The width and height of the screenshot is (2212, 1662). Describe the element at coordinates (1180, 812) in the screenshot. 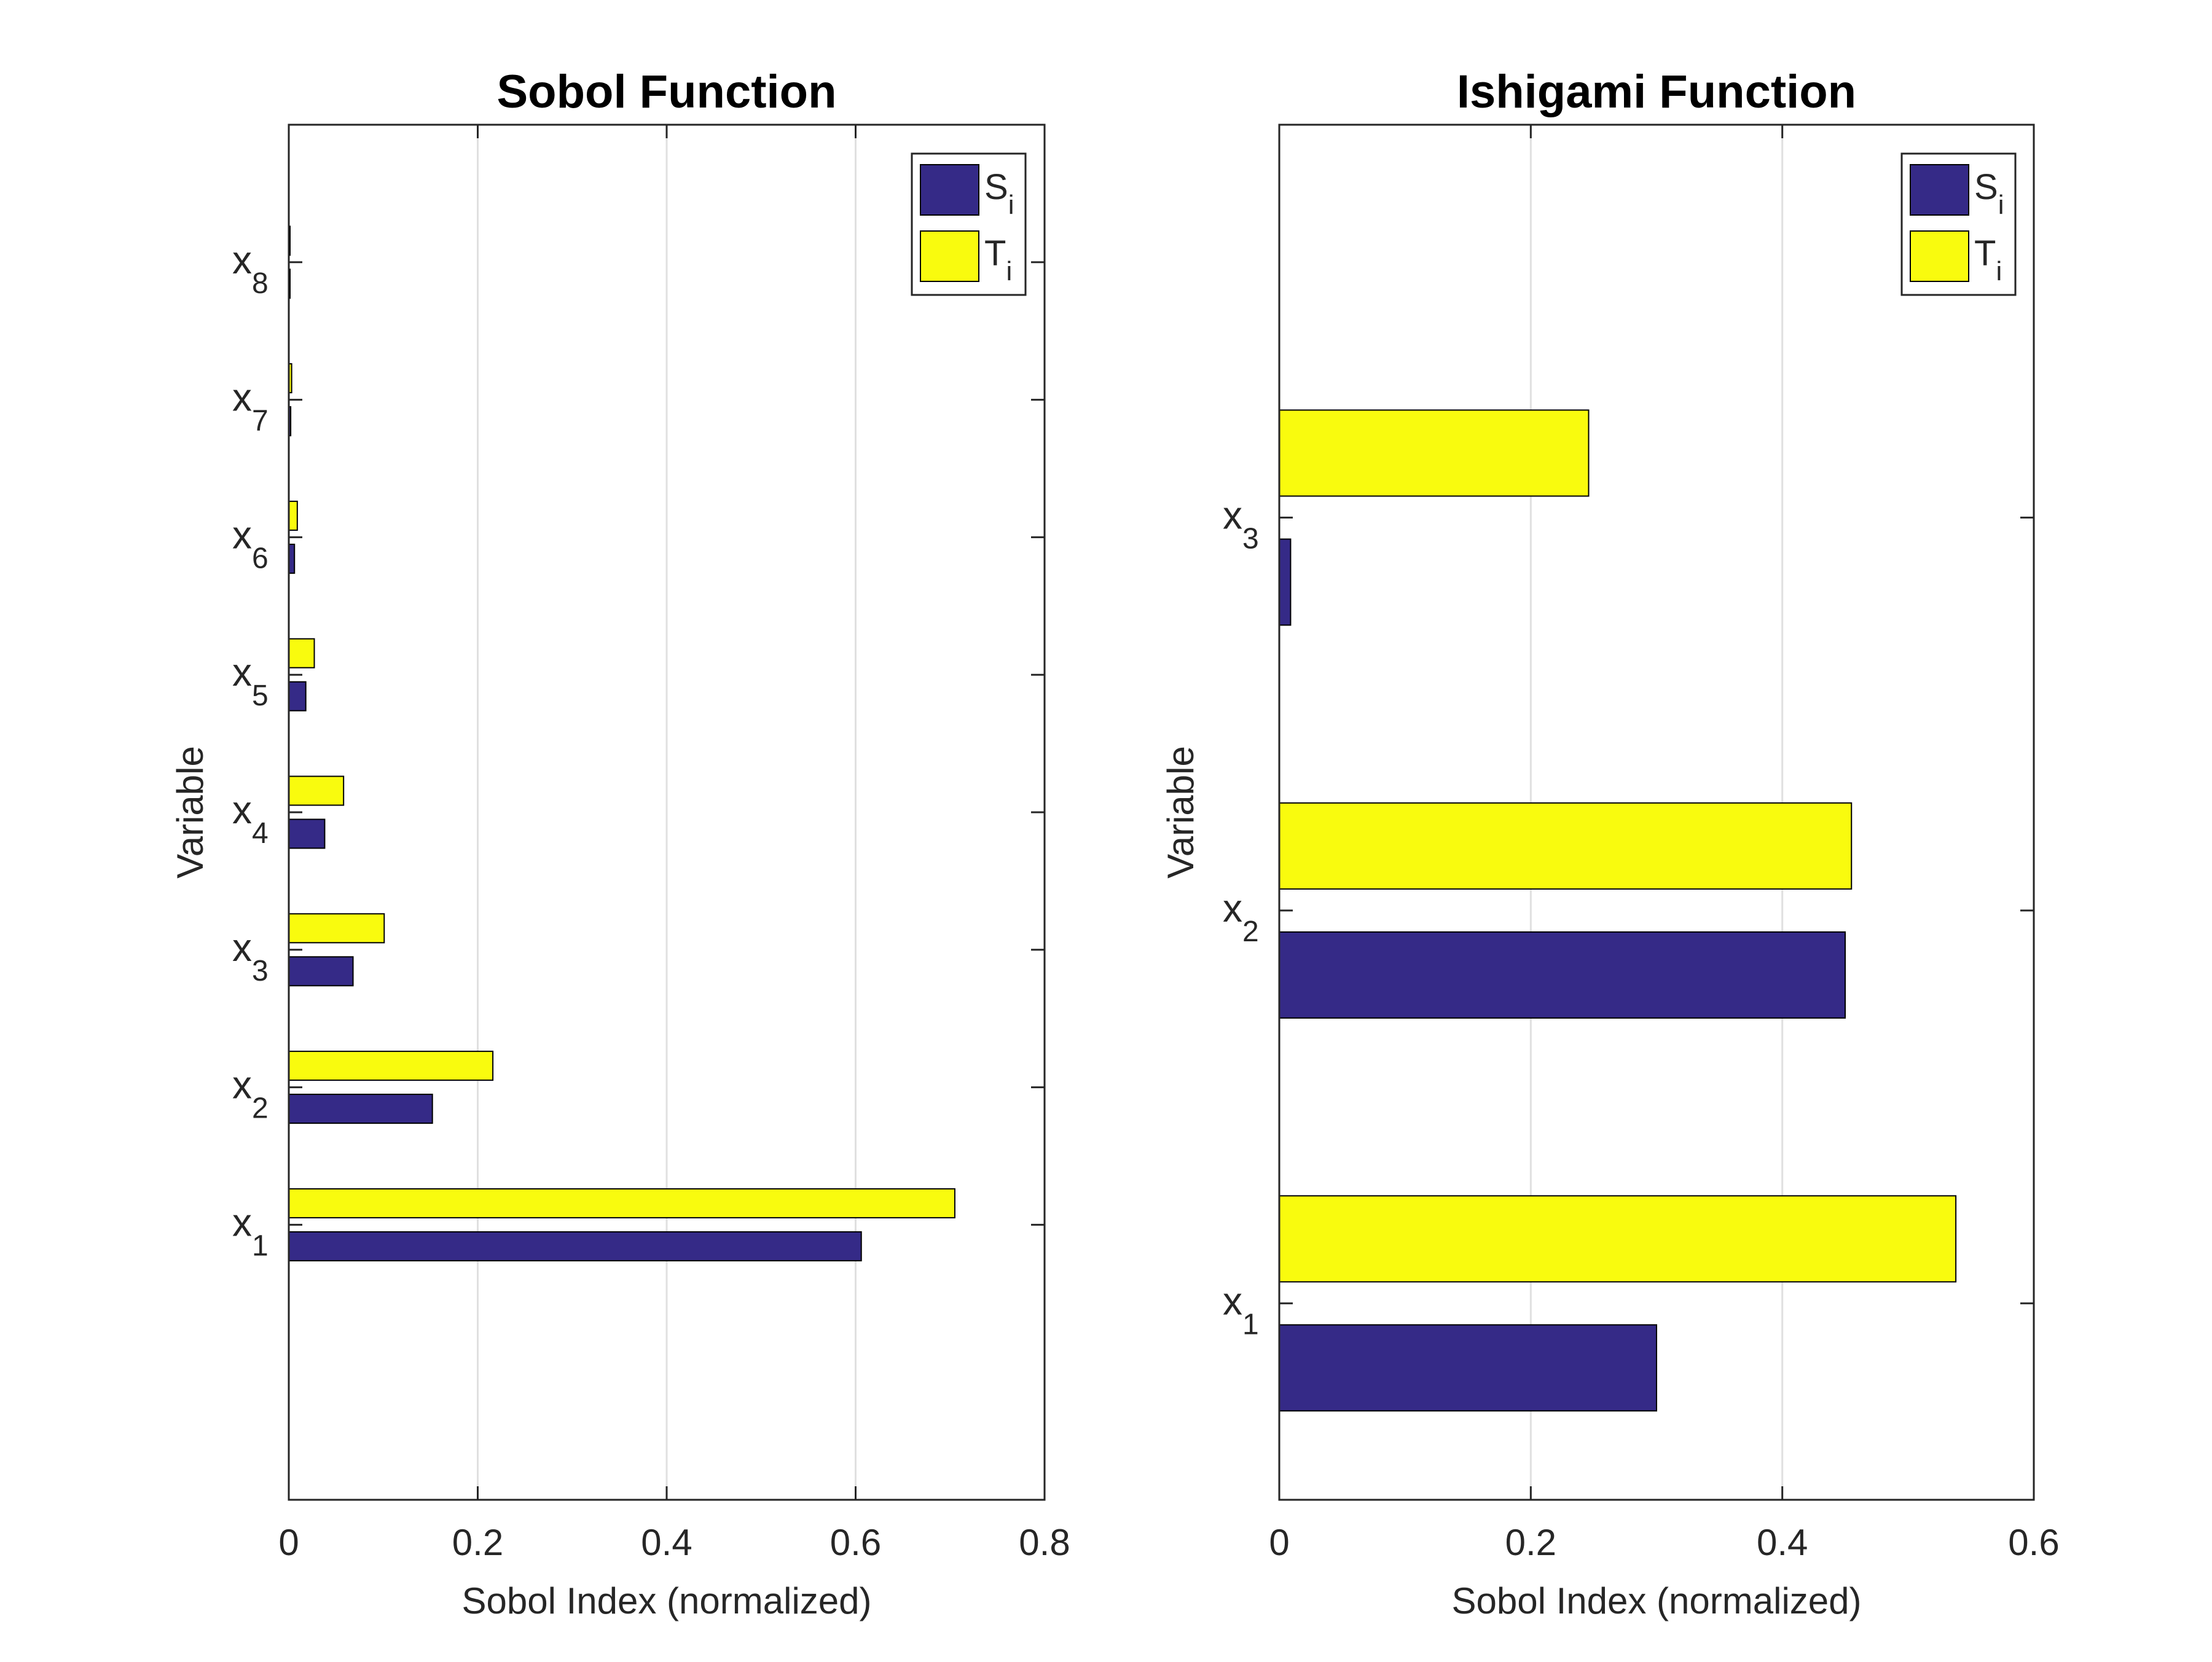

I see `ishigami-function-ylabel: Variable` at that location.